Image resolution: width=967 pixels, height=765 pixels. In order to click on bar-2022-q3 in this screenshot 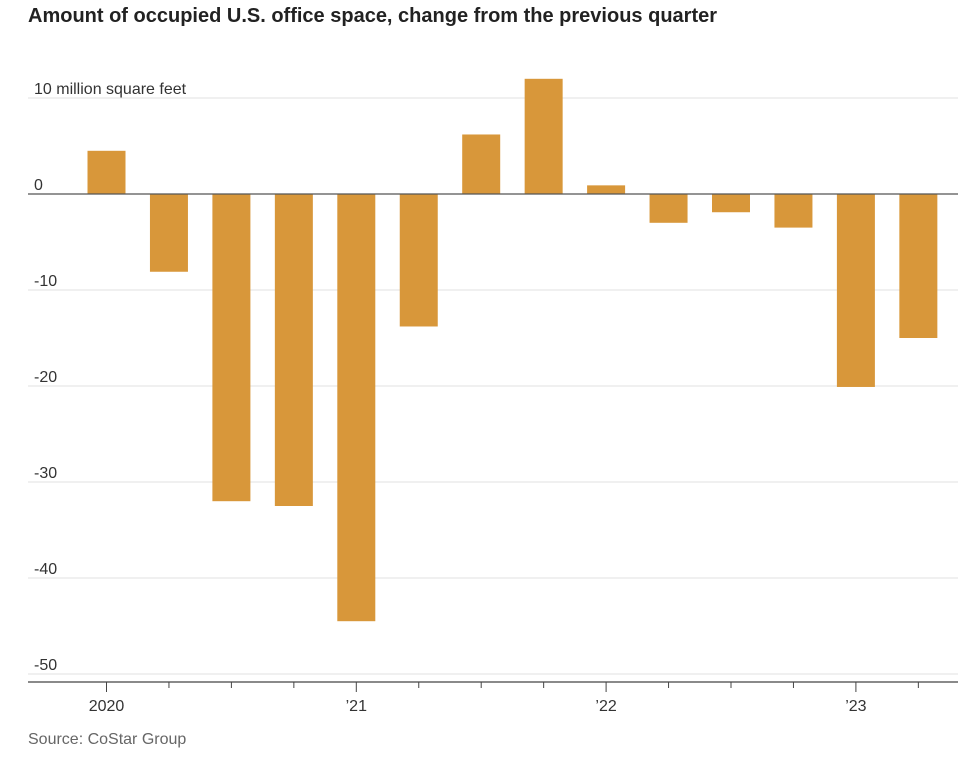, I will do `click(731, 203)`.